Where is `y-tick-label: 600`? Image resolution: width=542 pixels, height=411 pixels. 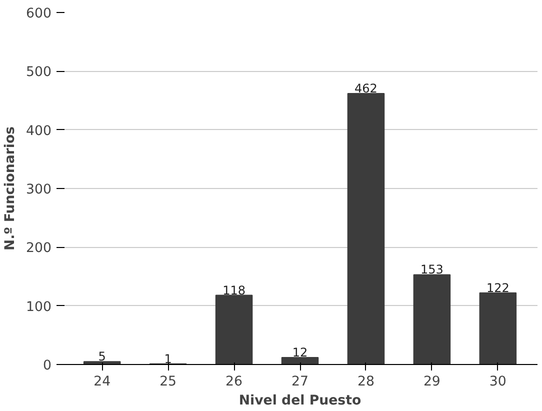 y-tick-label: 600 is located at coordinates (39, 14).